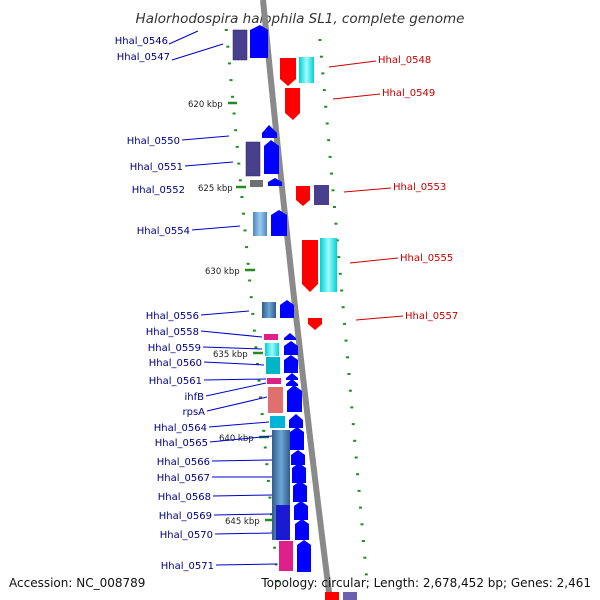 The image size is (600, 600). I want to click on scale-label-625: 625 kbp, so click(215, 189).